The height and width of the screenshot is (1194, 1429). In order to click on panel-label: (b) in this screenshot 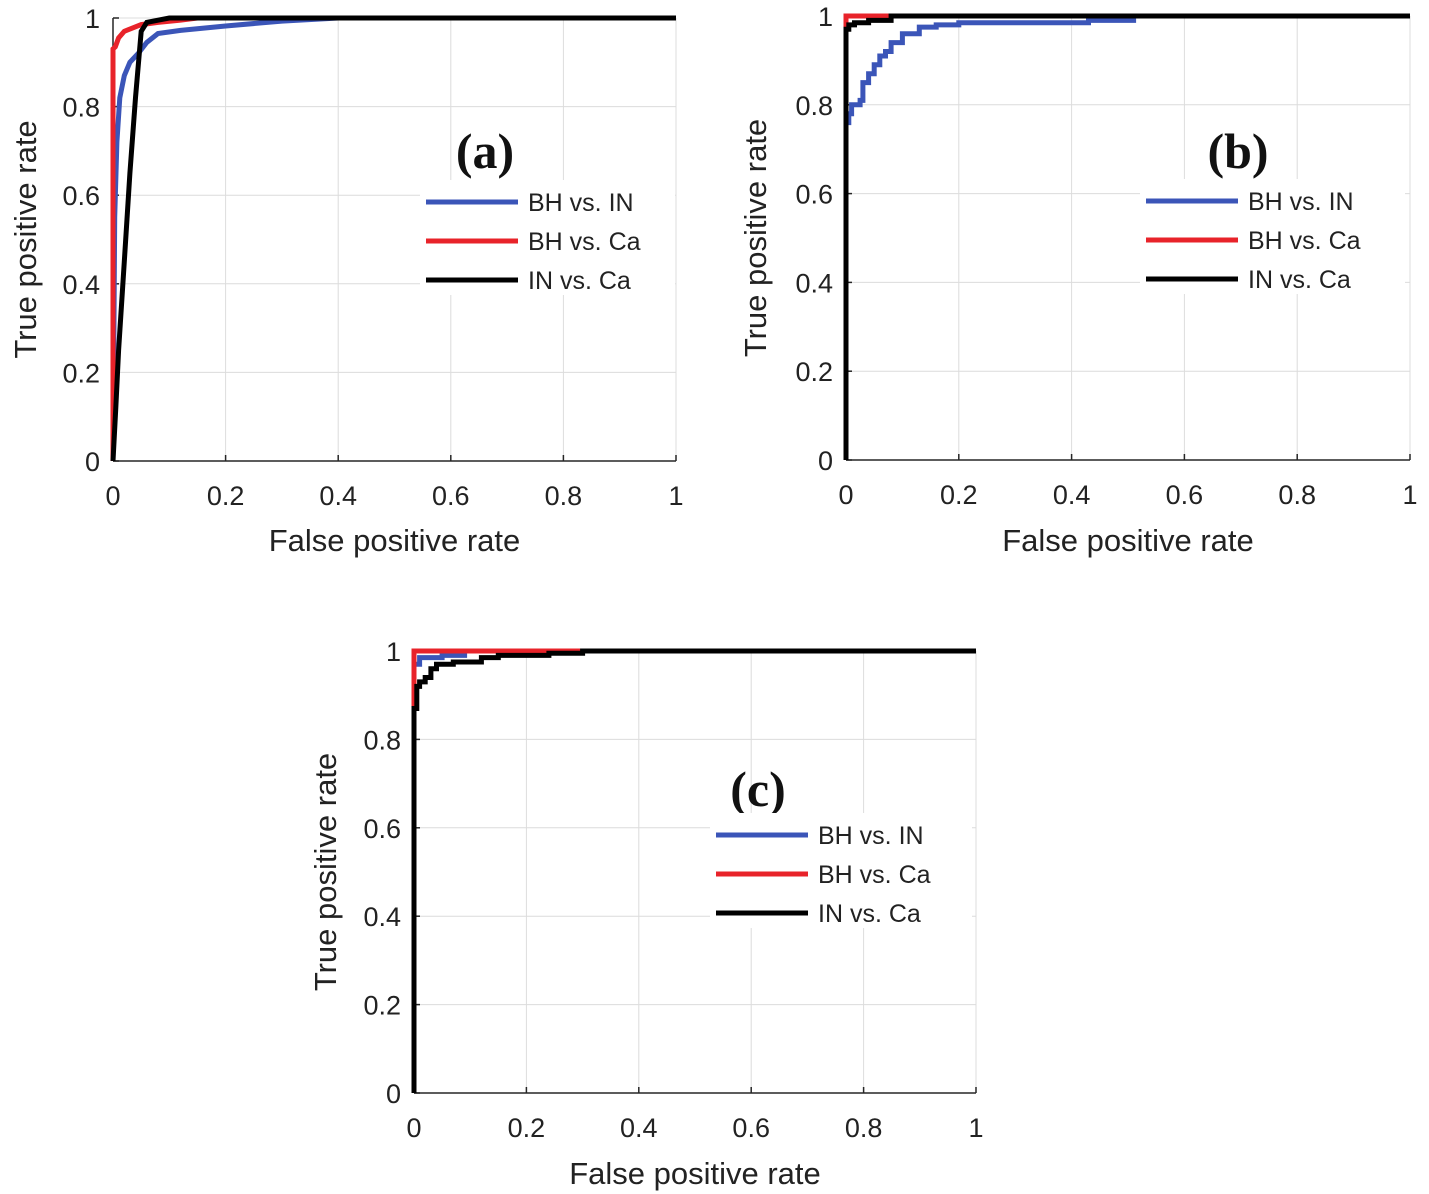, I will do `click(1237, 151)`.